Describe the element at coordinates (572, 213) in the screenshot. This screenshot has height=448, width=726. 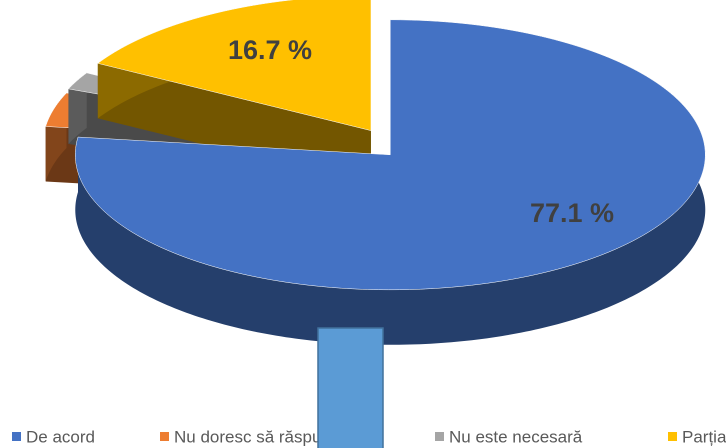
I see `value-label: 77.1 %` at that location.